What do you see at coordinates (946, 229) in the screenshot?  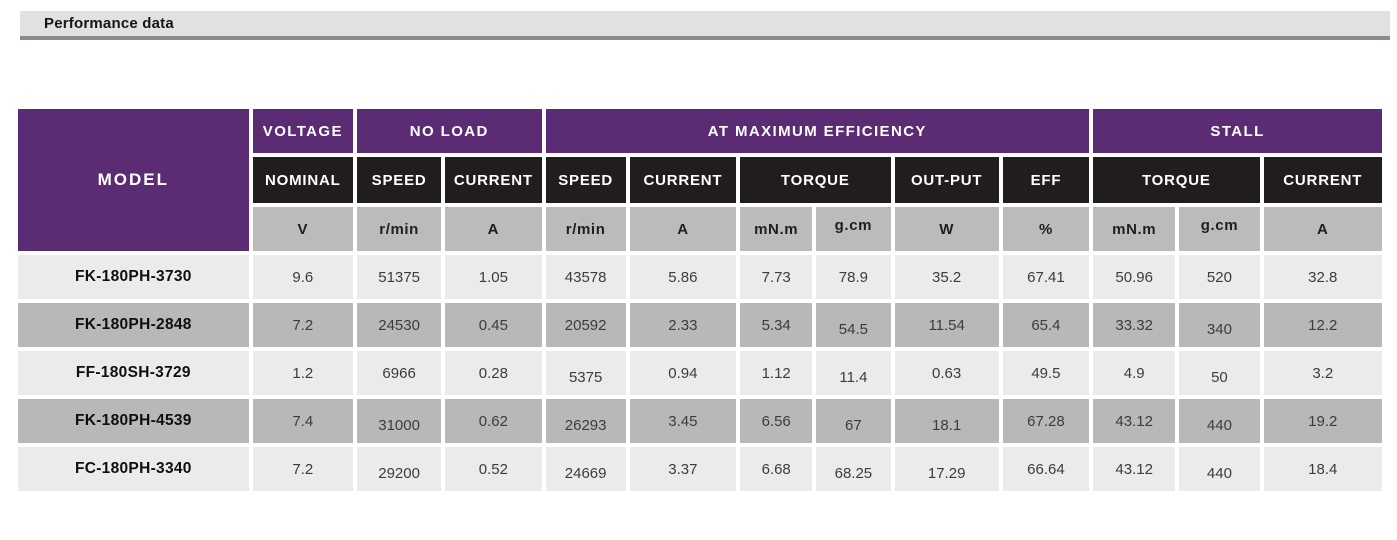 I see `unit-watt: W` at bounding box center [946, 229].